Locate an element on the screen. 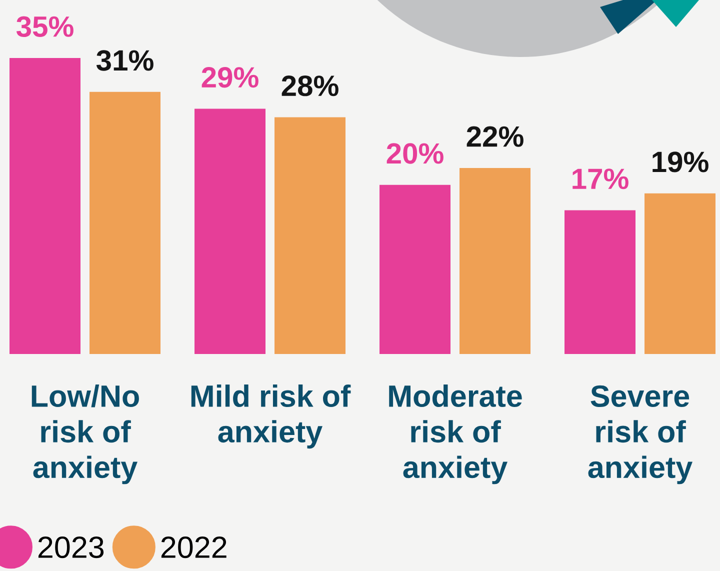  data-label: 17% is located at coordinates (600, 179).